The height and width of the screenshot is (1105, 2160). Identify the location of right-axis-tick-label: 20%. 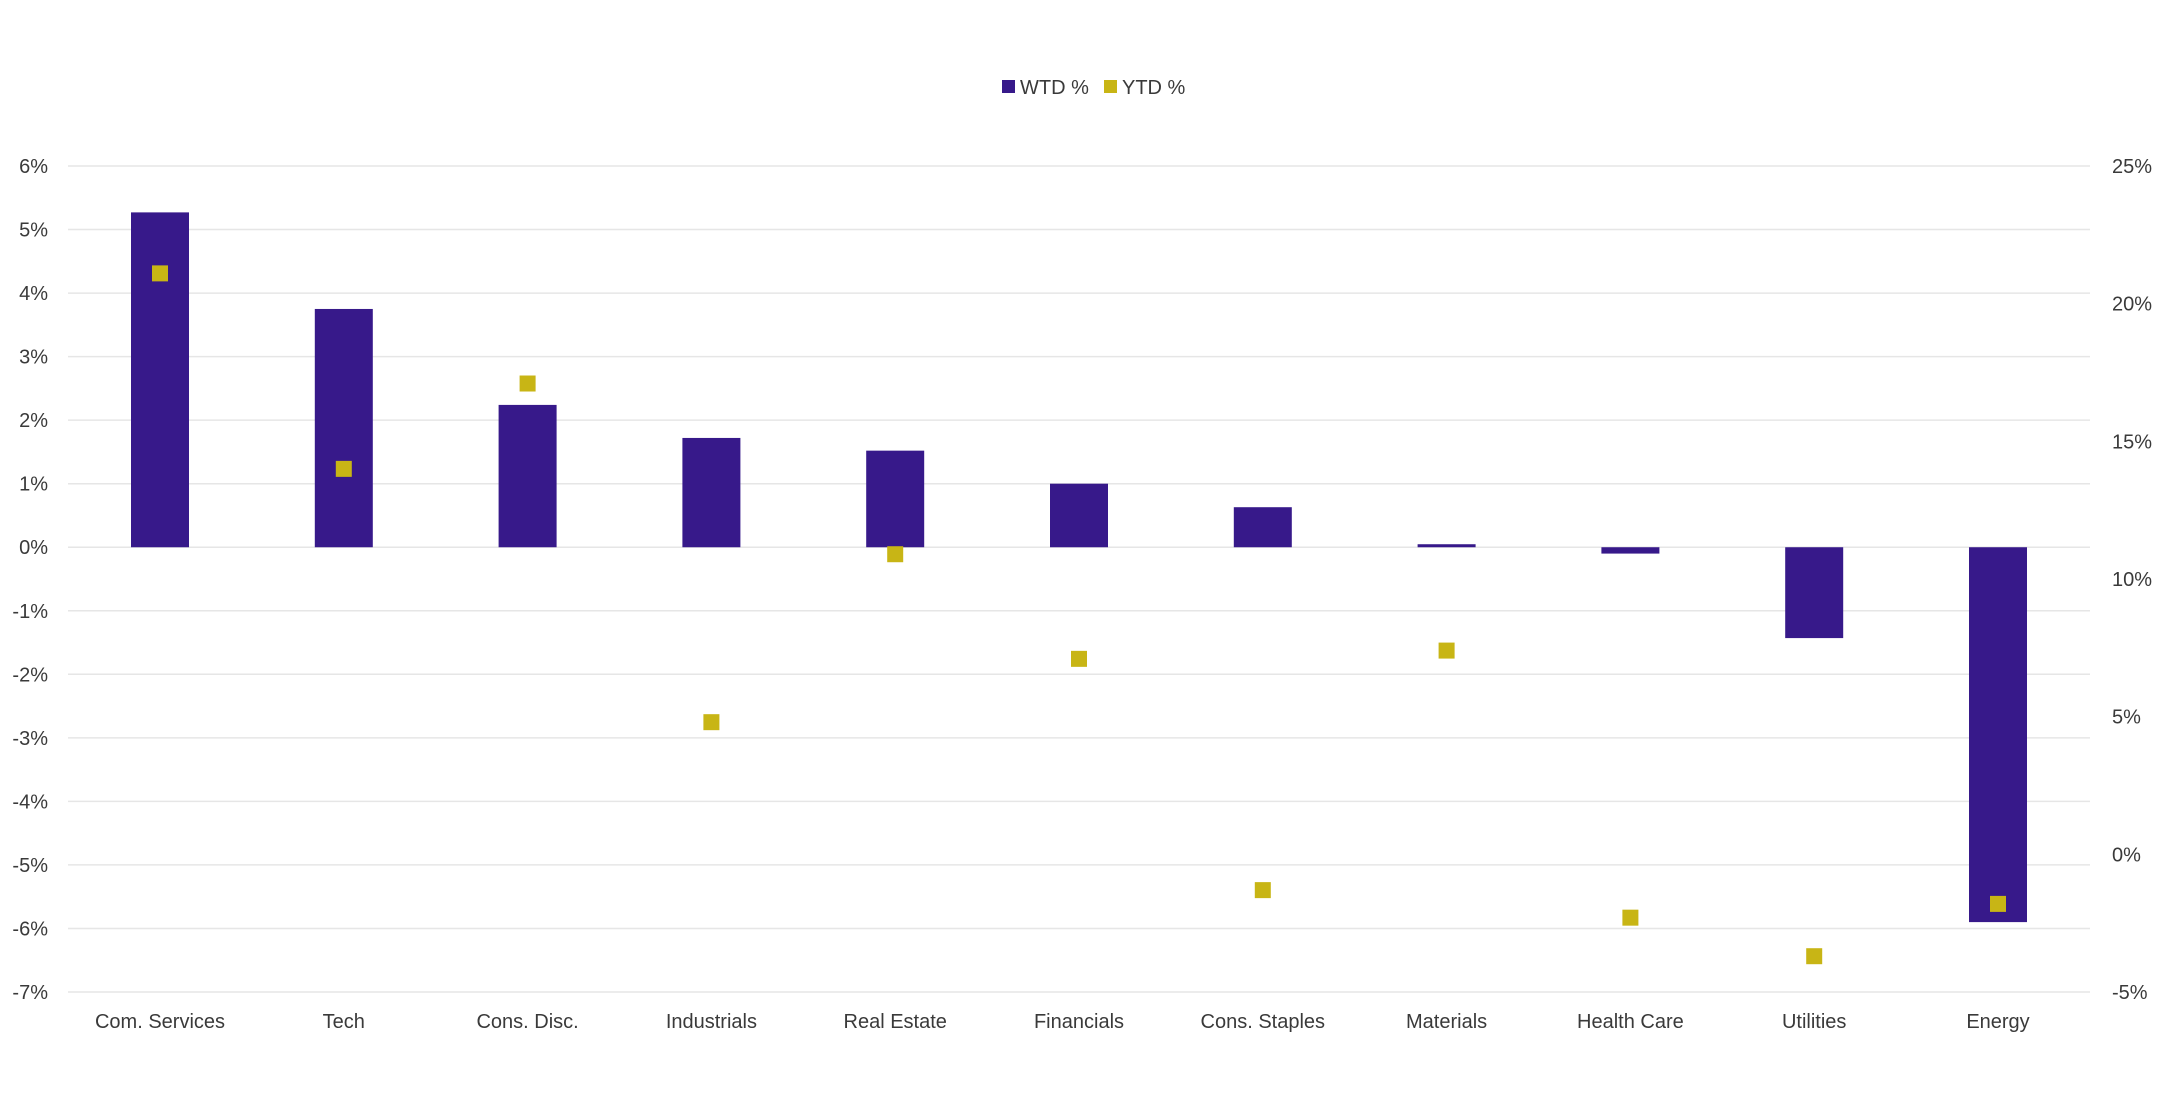
(2132, 305).